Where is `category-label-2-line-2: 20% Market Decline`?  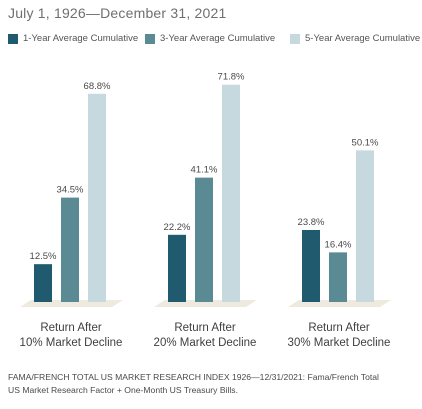
category-label-2-line-2: 20% Market Decline is located at coordinates (205, 343).